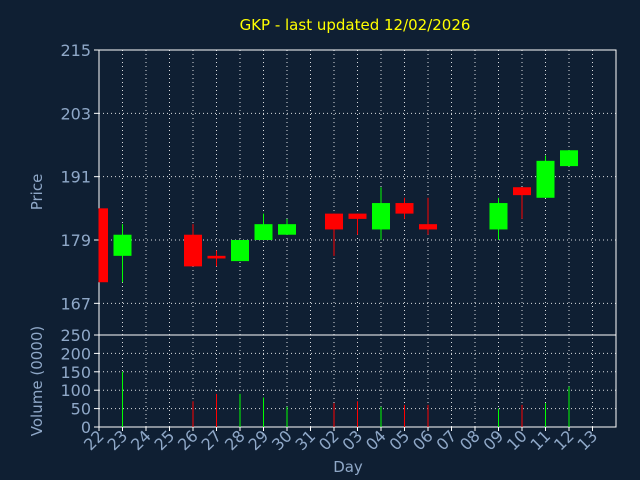 This screenshot has height=480, width=640. I want to click on volume-tick-label: 150, so click(75, 372).